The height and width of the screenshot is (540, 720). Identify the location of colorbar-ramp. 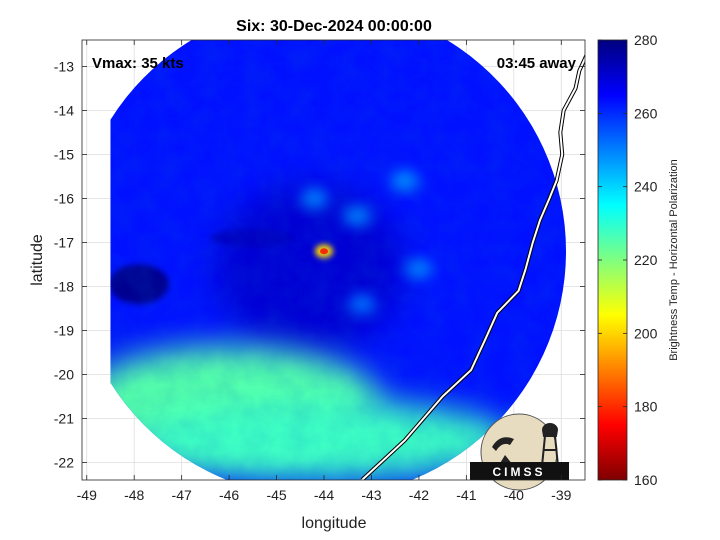
(612, 260).